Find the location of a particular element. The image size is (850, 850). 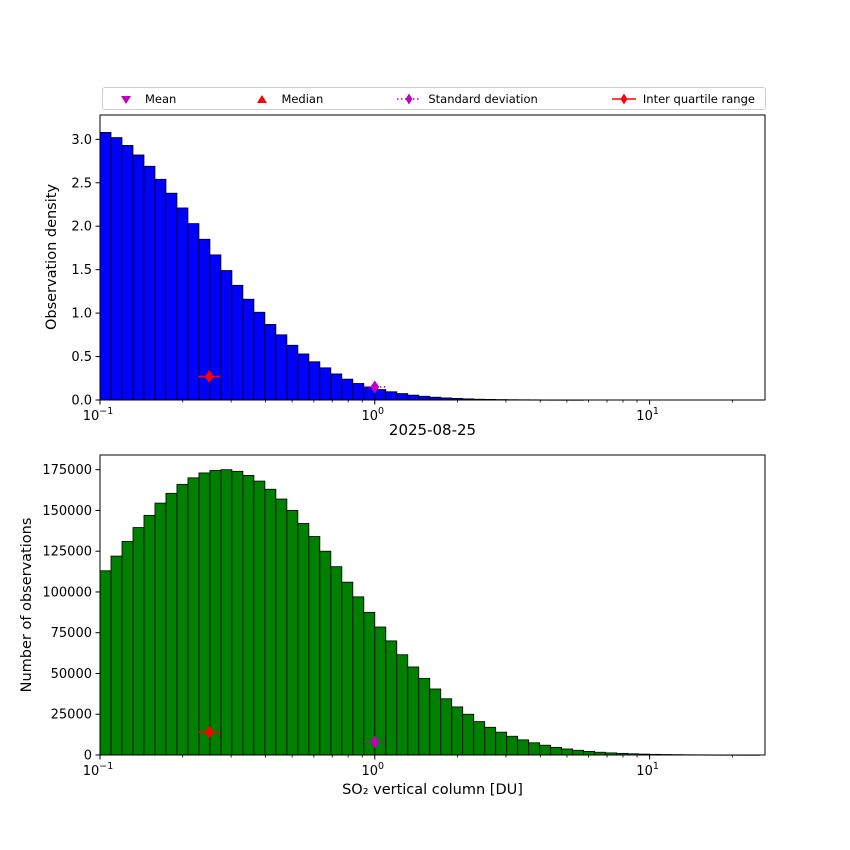

legend-label: Mean is located at coordinates (161, 98).